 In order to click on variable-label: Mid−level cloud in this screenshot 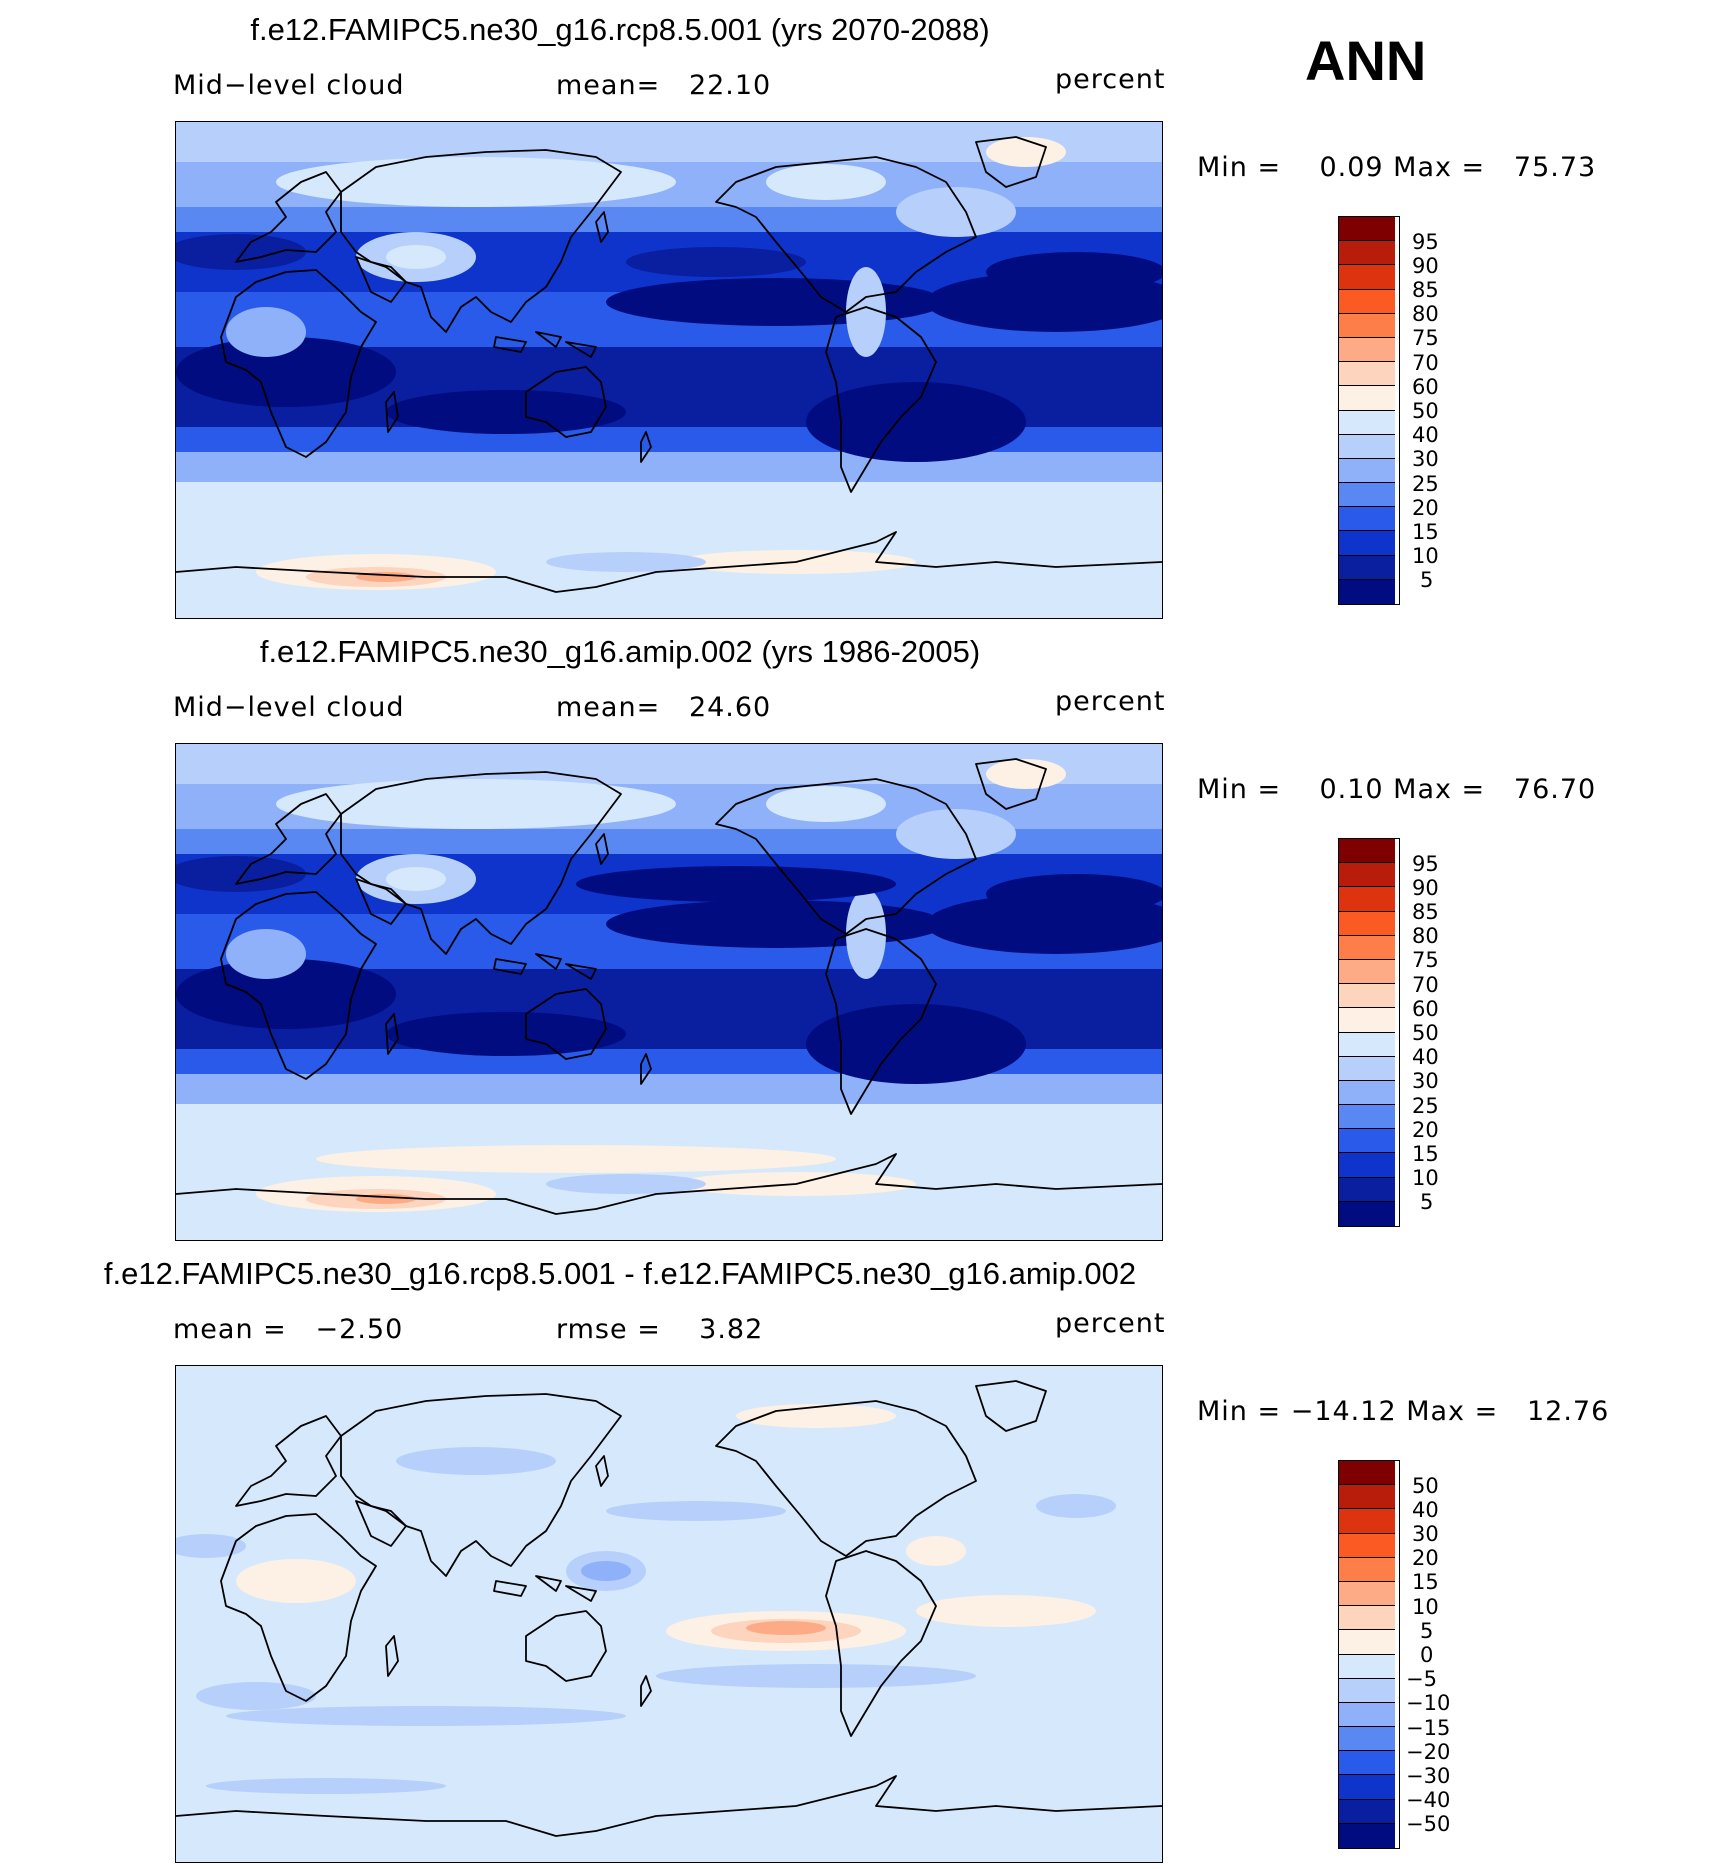, I will do `click(289, 707)`.